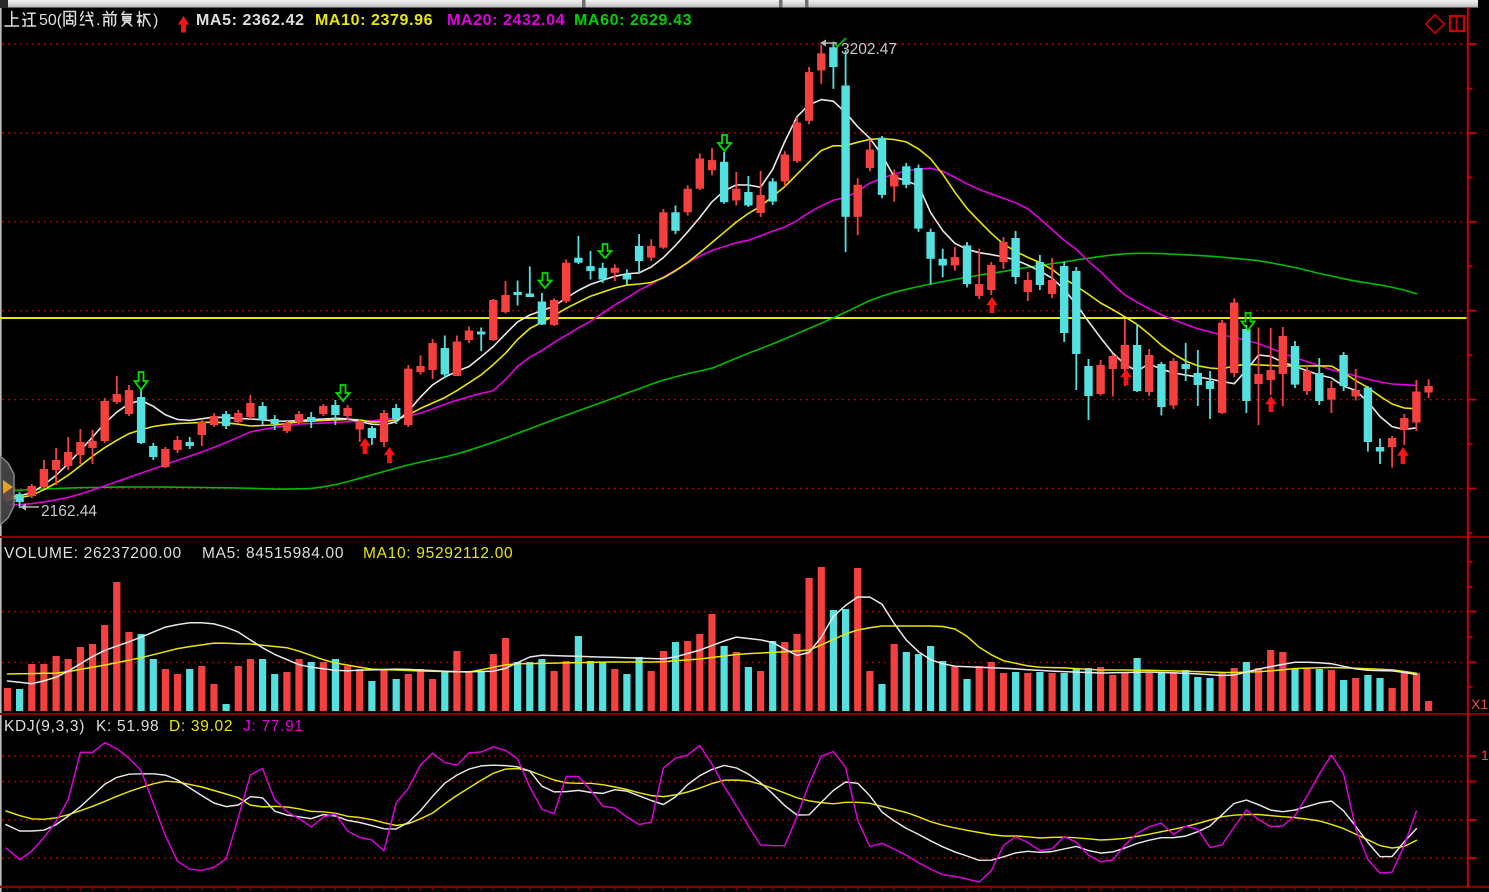 This screenshot has height=892, width=1489. Describe the element at coordinates (273, 726) in the screenshot. I see `svg-text: J: 77.91` at that location.